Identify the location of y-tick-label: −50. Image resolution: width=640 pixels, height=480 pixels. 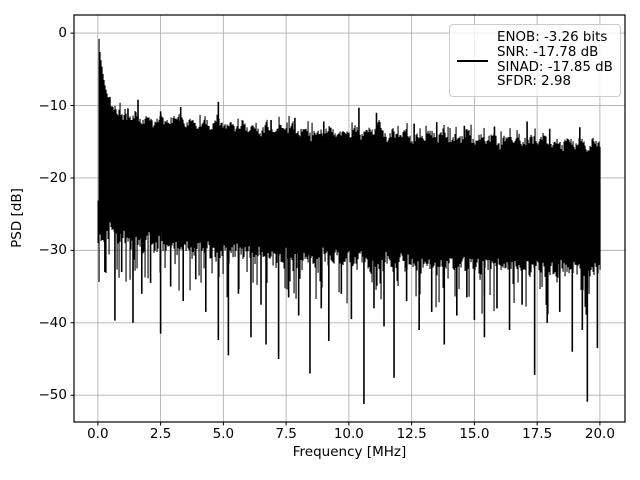
(53, 395).